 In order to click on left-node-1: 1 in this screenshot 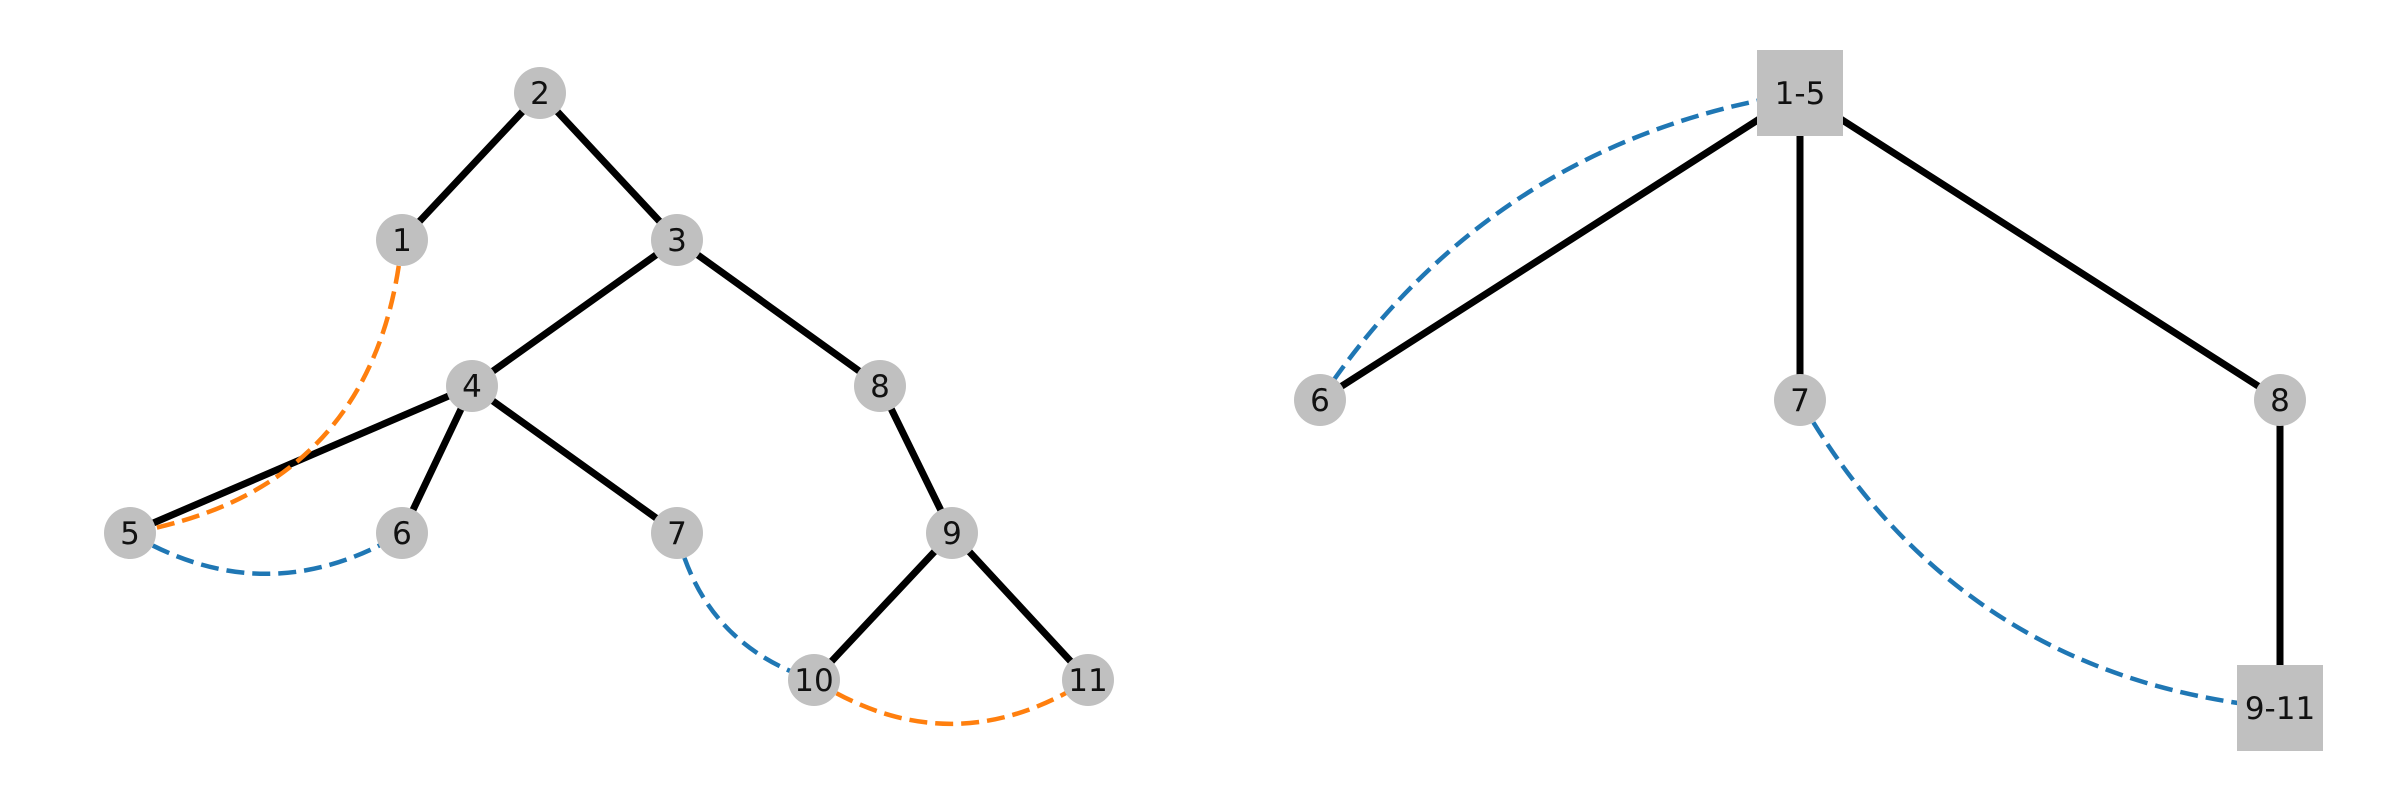, I will do `click(402, 240)`.